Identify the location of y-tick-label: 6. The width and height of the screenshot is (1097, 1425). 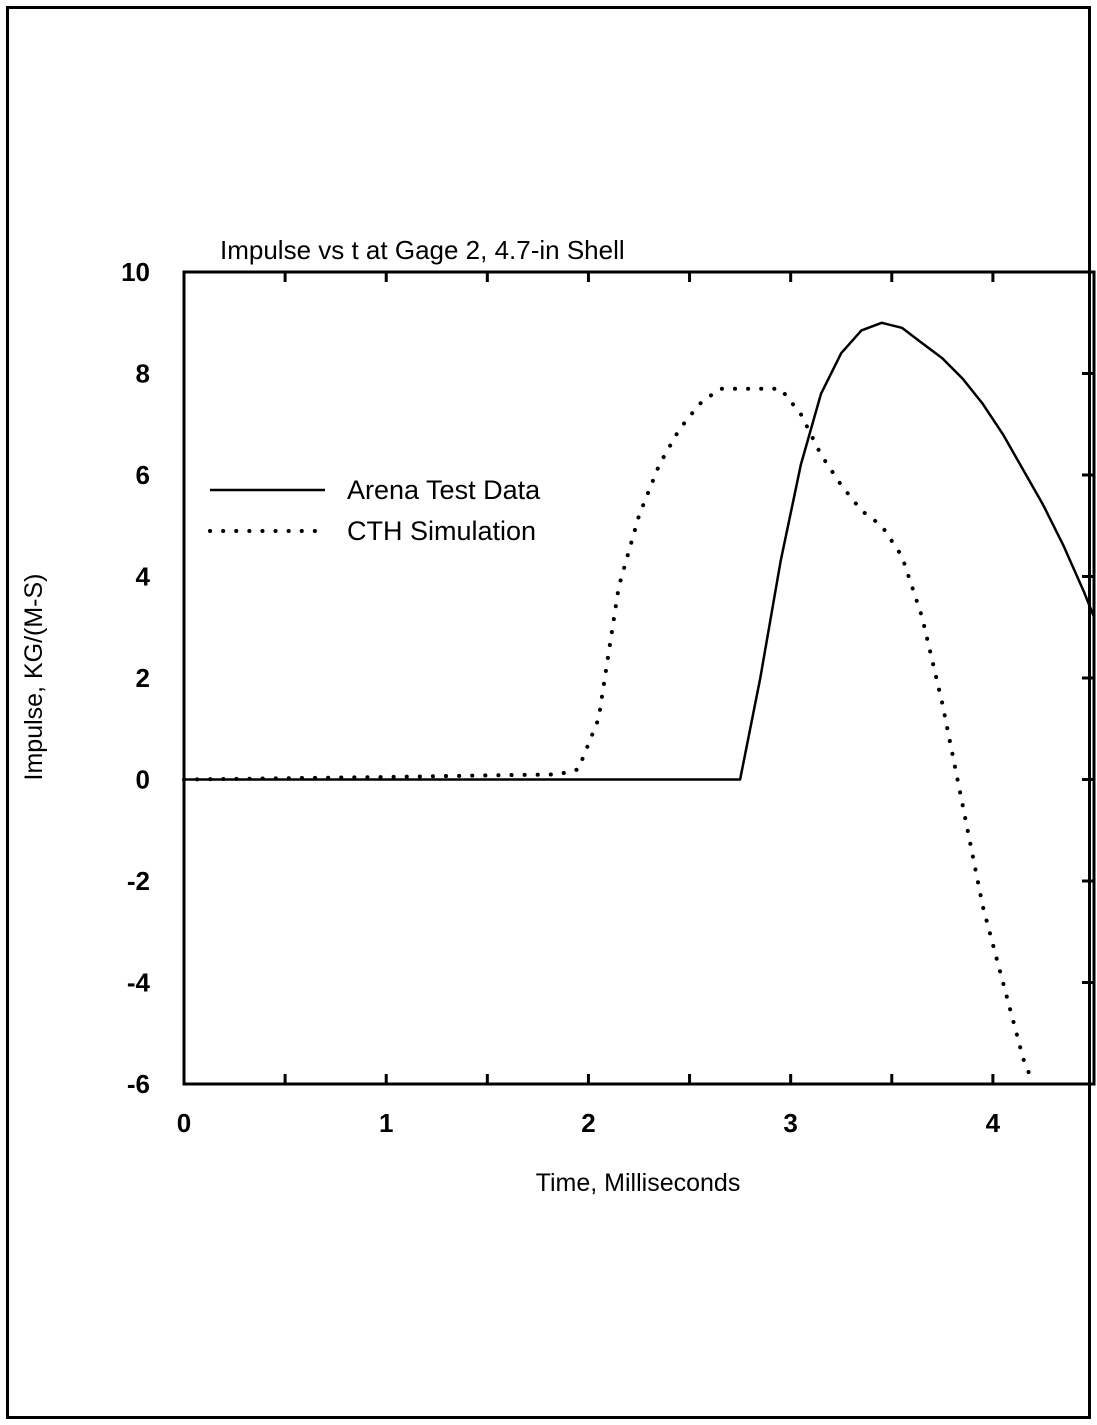
(143, 475).